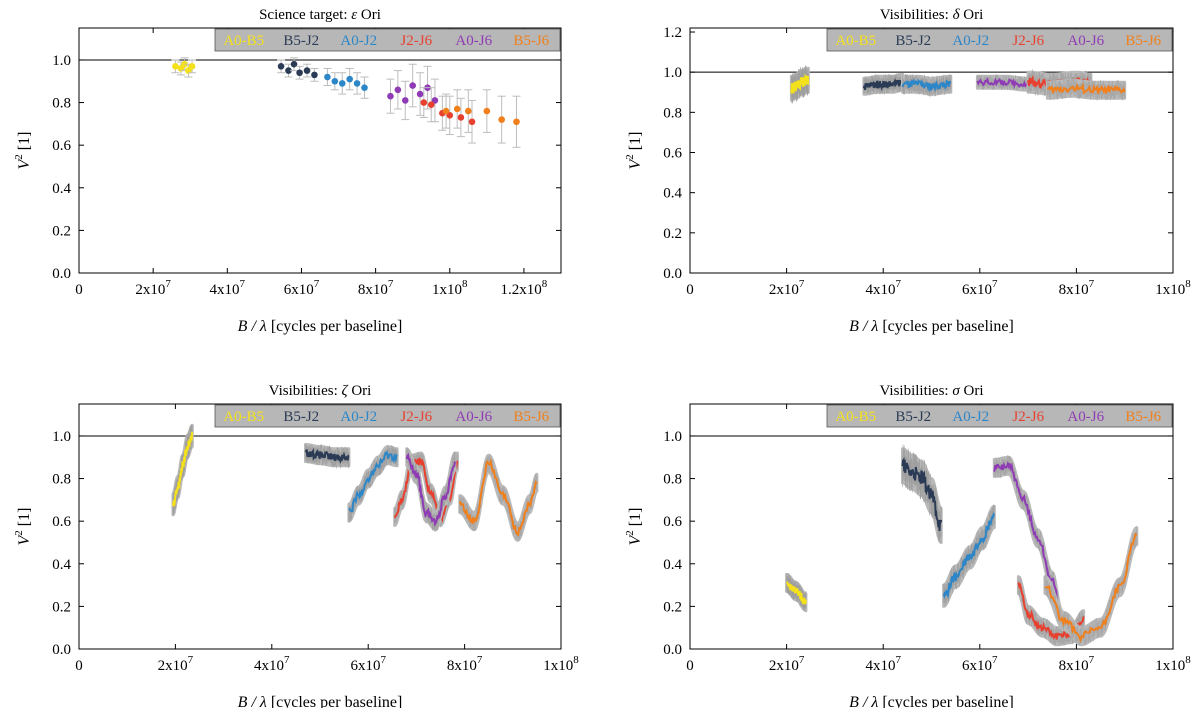  I want to click on chart-title: Visibilities: ζ Ori, so click(320, 391).